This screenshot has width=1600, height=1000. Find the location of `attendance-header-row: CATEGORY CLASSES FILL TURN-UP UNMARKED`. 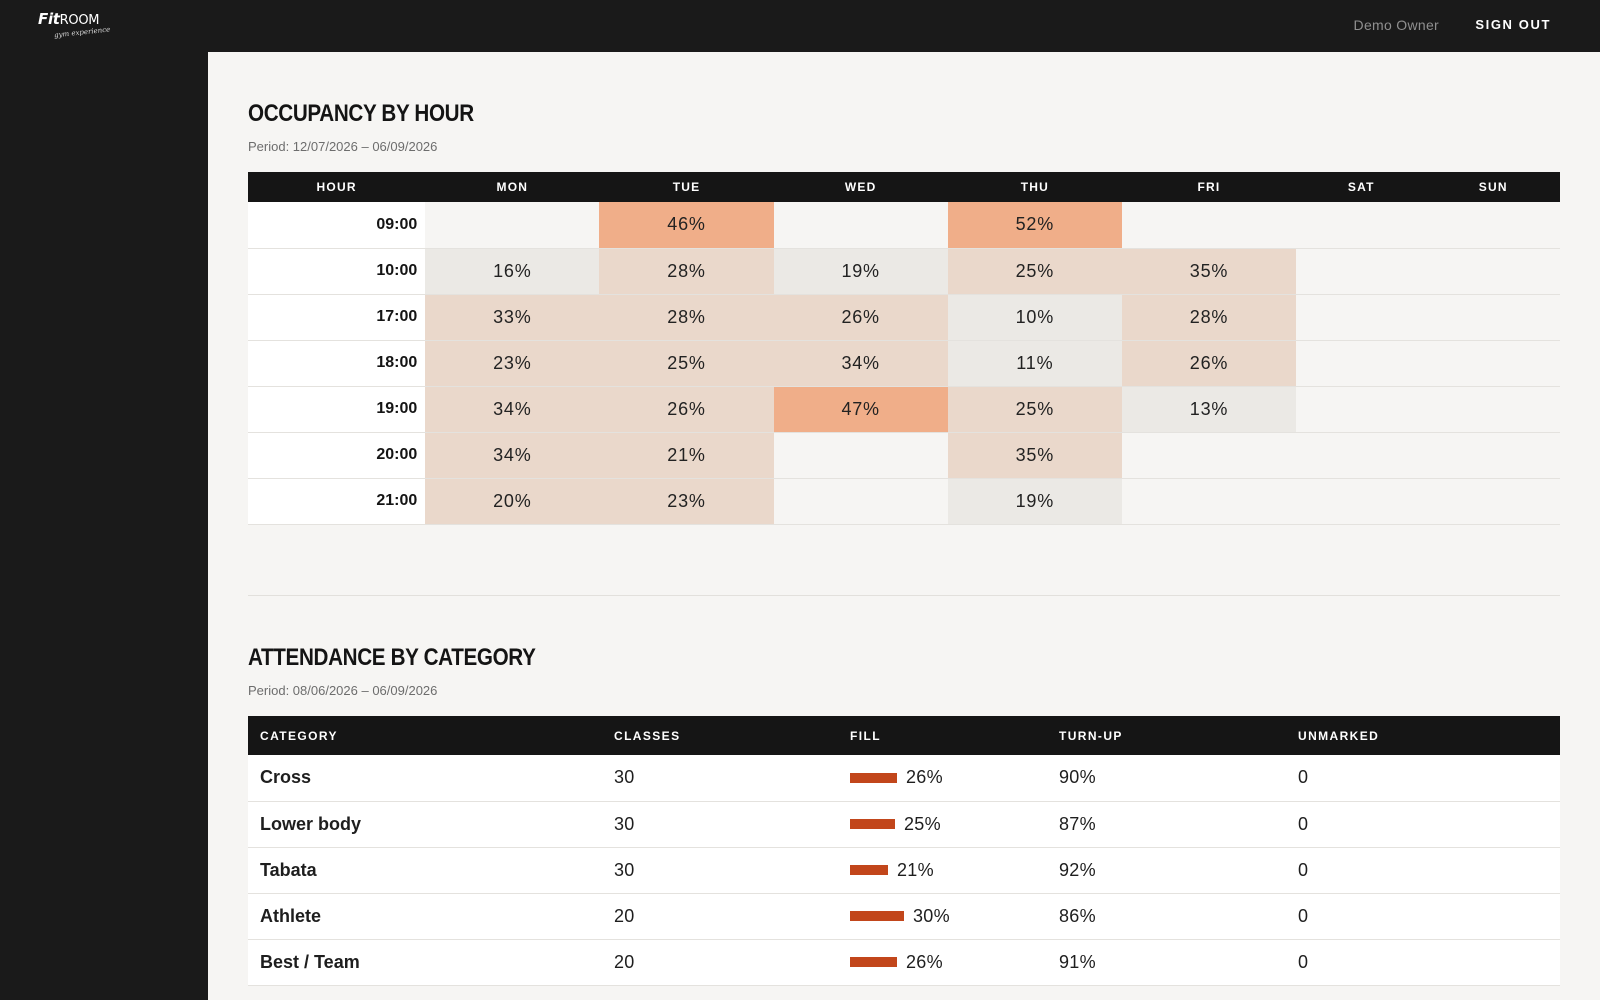

attendance-header-row: CATEGORY CLASSES FILL TURN-UP UNMARKED is located at coordinates (904, 735).